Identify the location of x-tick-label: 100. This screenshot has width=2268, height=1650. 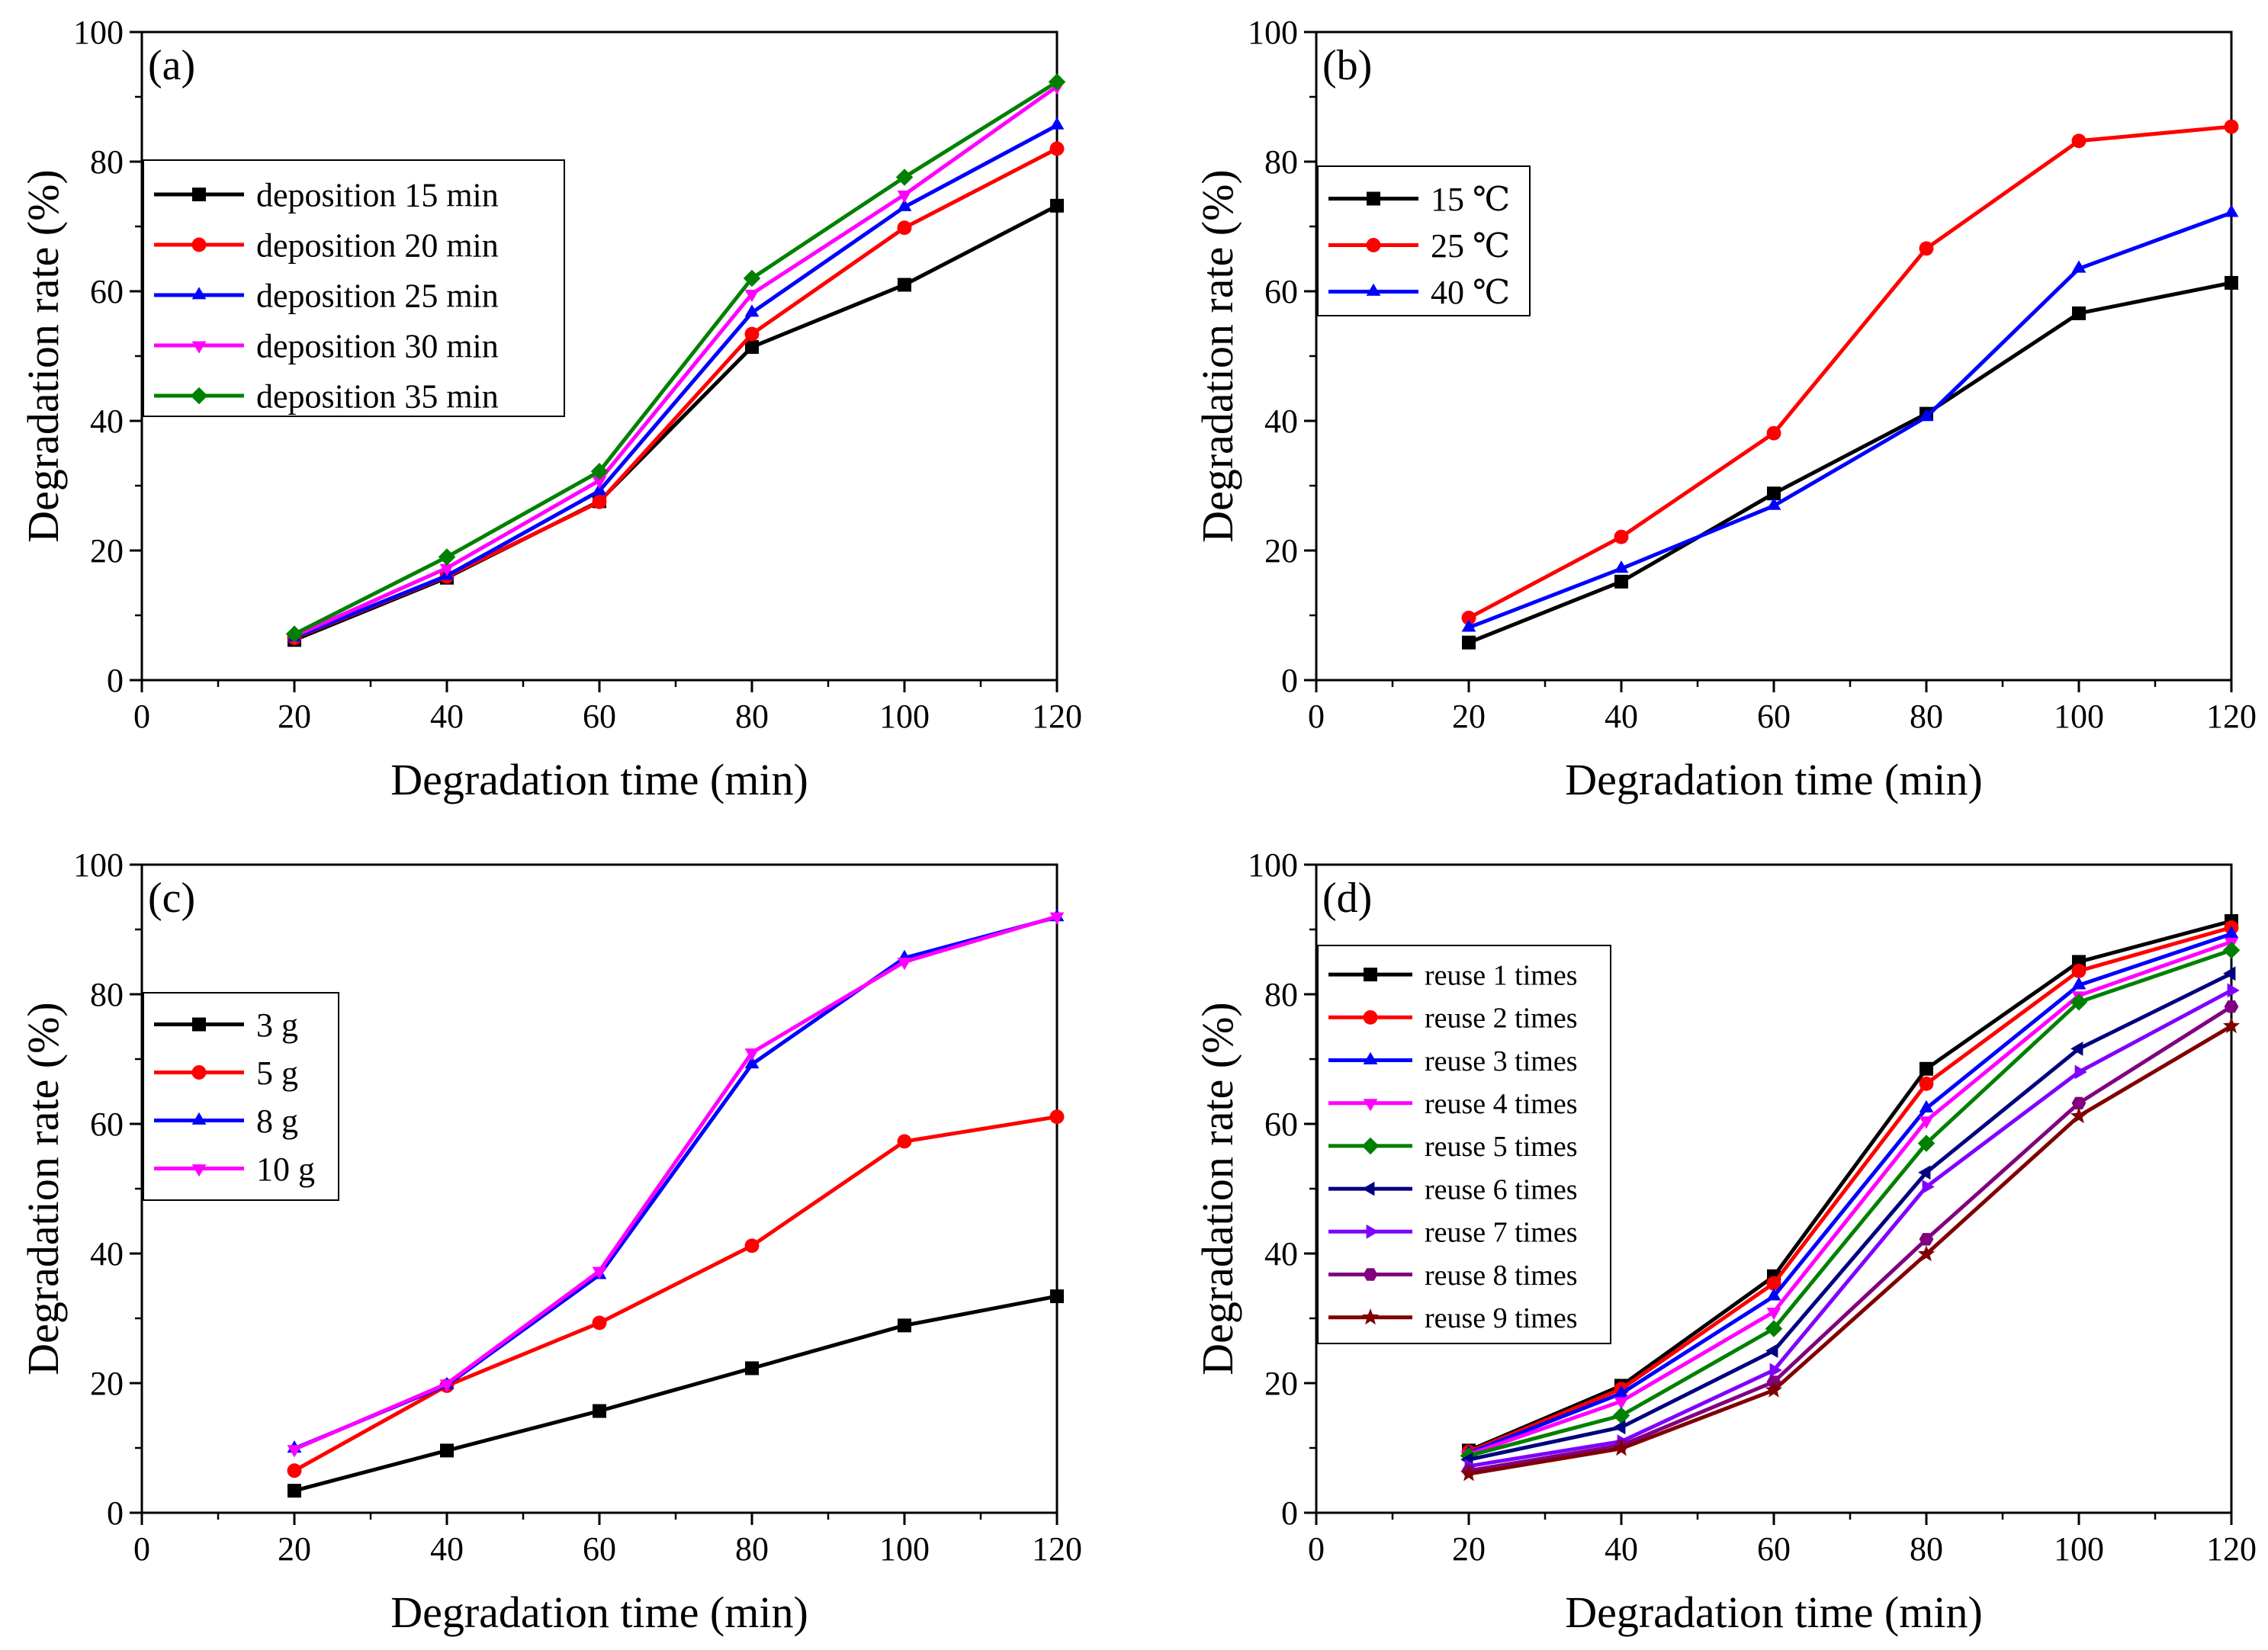
(904, 1549).